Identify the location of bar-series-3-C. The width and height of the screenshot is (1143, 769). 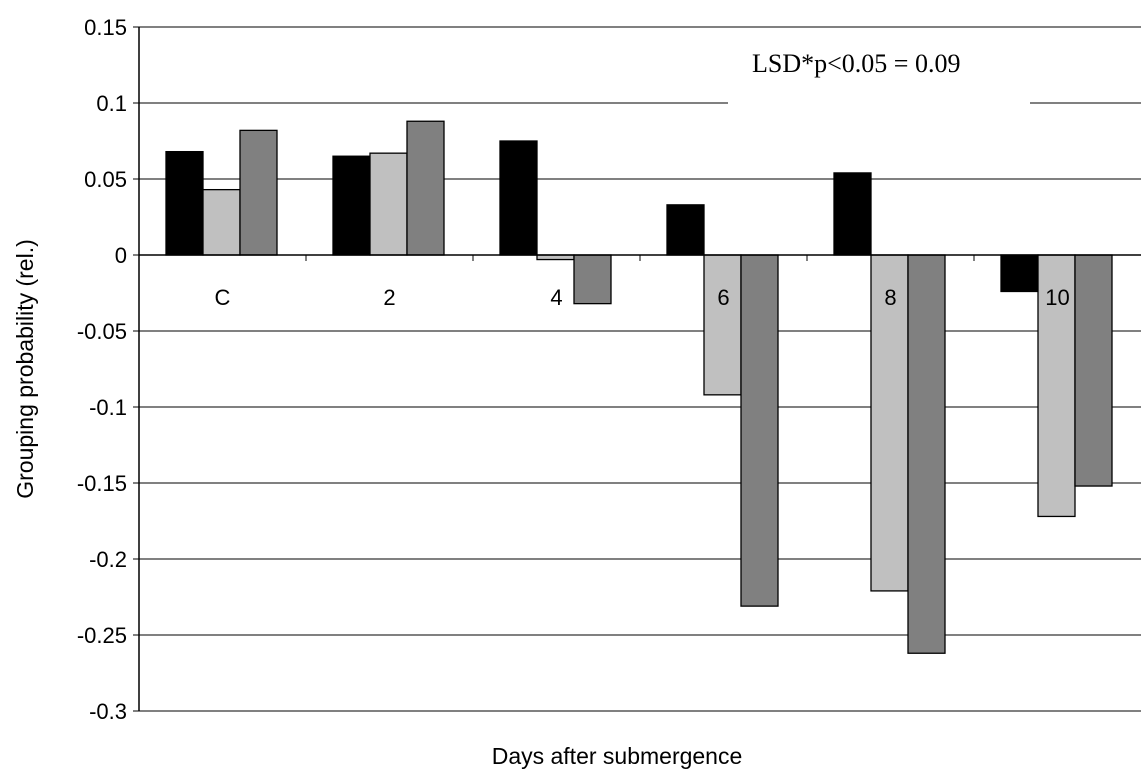
(258, 192).